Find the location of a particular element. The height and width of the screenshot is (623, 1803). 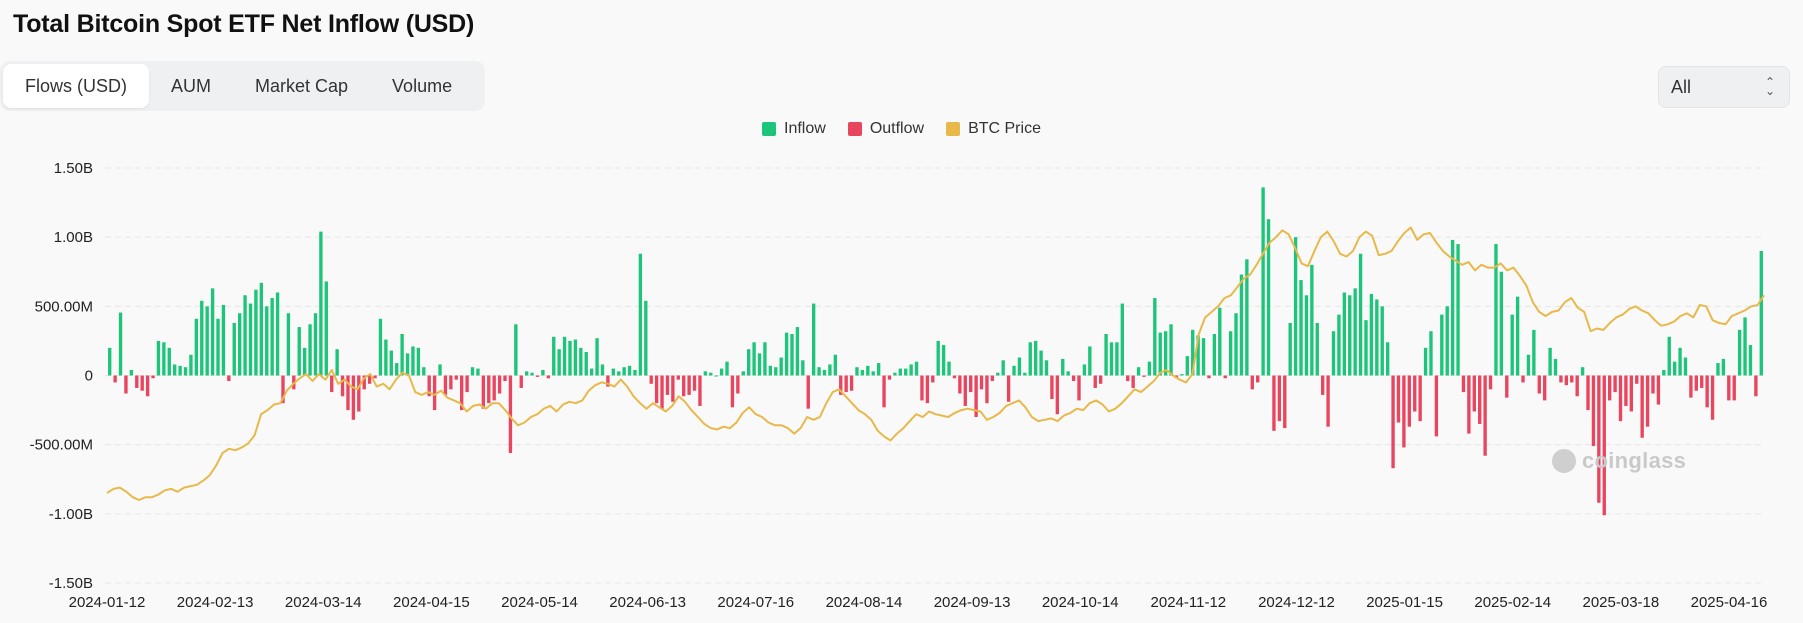

tab-flows: Flows (USD) is located at coordinates (76, 86).